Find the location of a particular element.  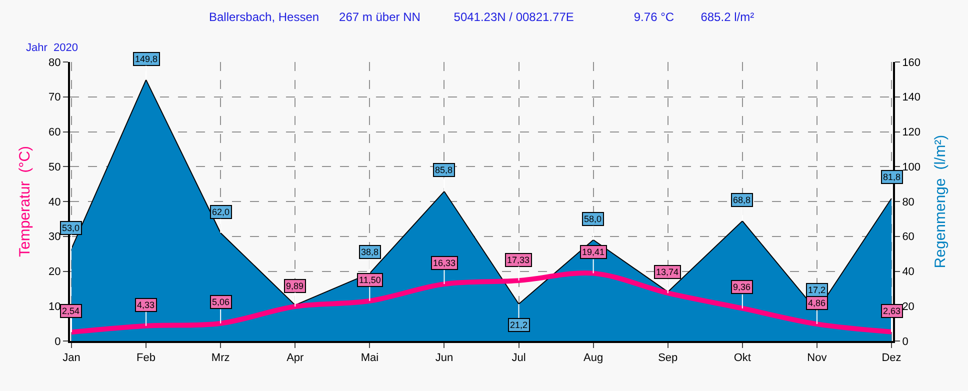

x-tick-label: Jun is located at coordinates (444, 358).